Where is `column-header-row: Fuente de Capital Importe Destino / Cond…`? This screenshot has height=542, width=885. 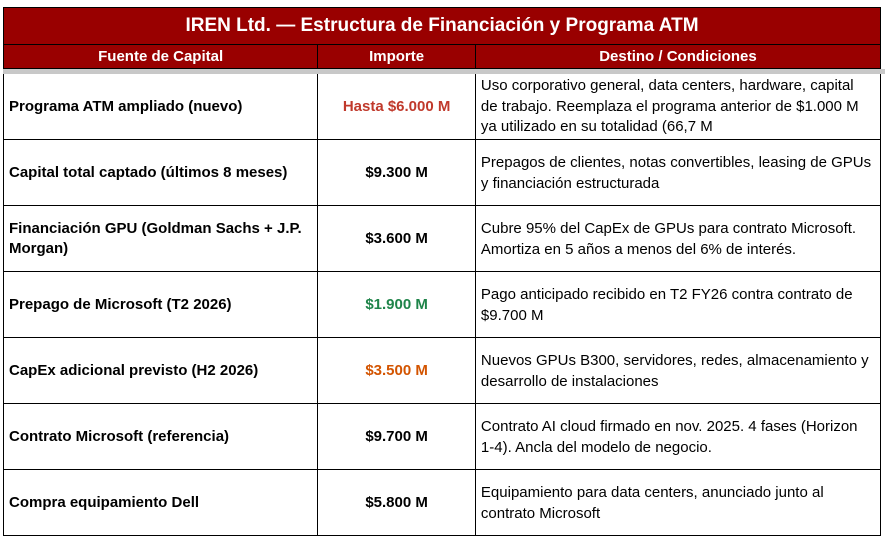 column-header-row: Fuente de Capital Importe Destino / Cond… is located at coordinates (442, 56).